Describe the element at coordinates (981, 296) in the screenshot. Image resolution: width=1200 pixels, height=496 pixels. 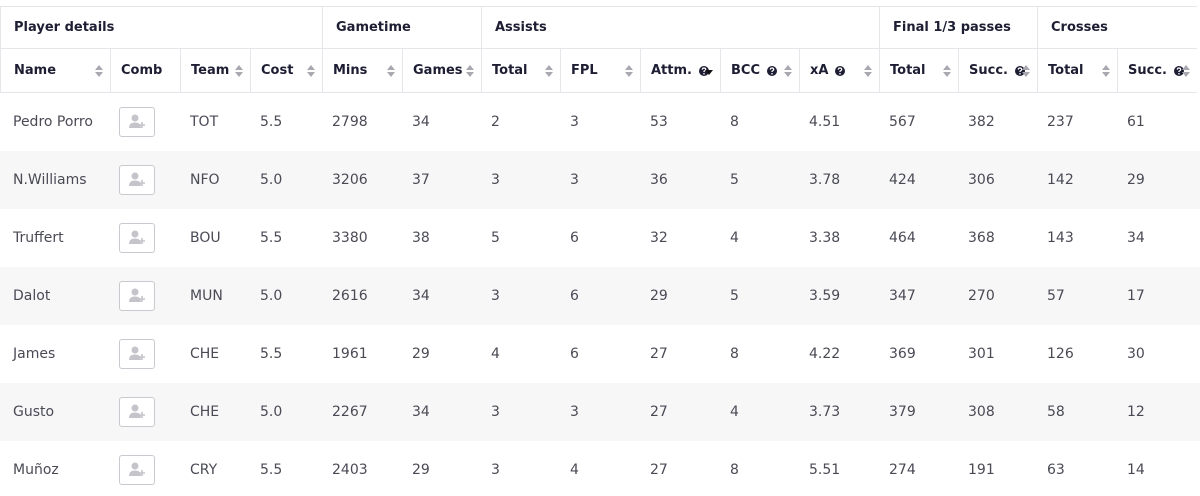
I see `table-cell-text: 270` at that location.